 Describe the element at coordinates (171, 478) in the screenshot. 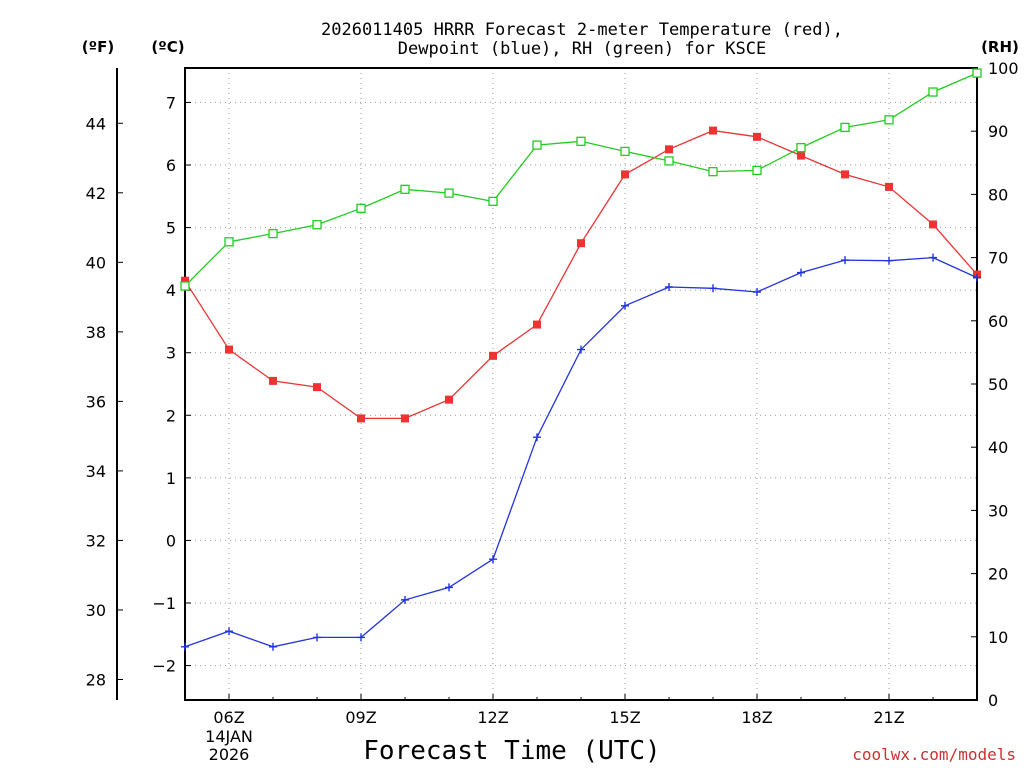

I see `celsius-tick-label: 1` at that location.